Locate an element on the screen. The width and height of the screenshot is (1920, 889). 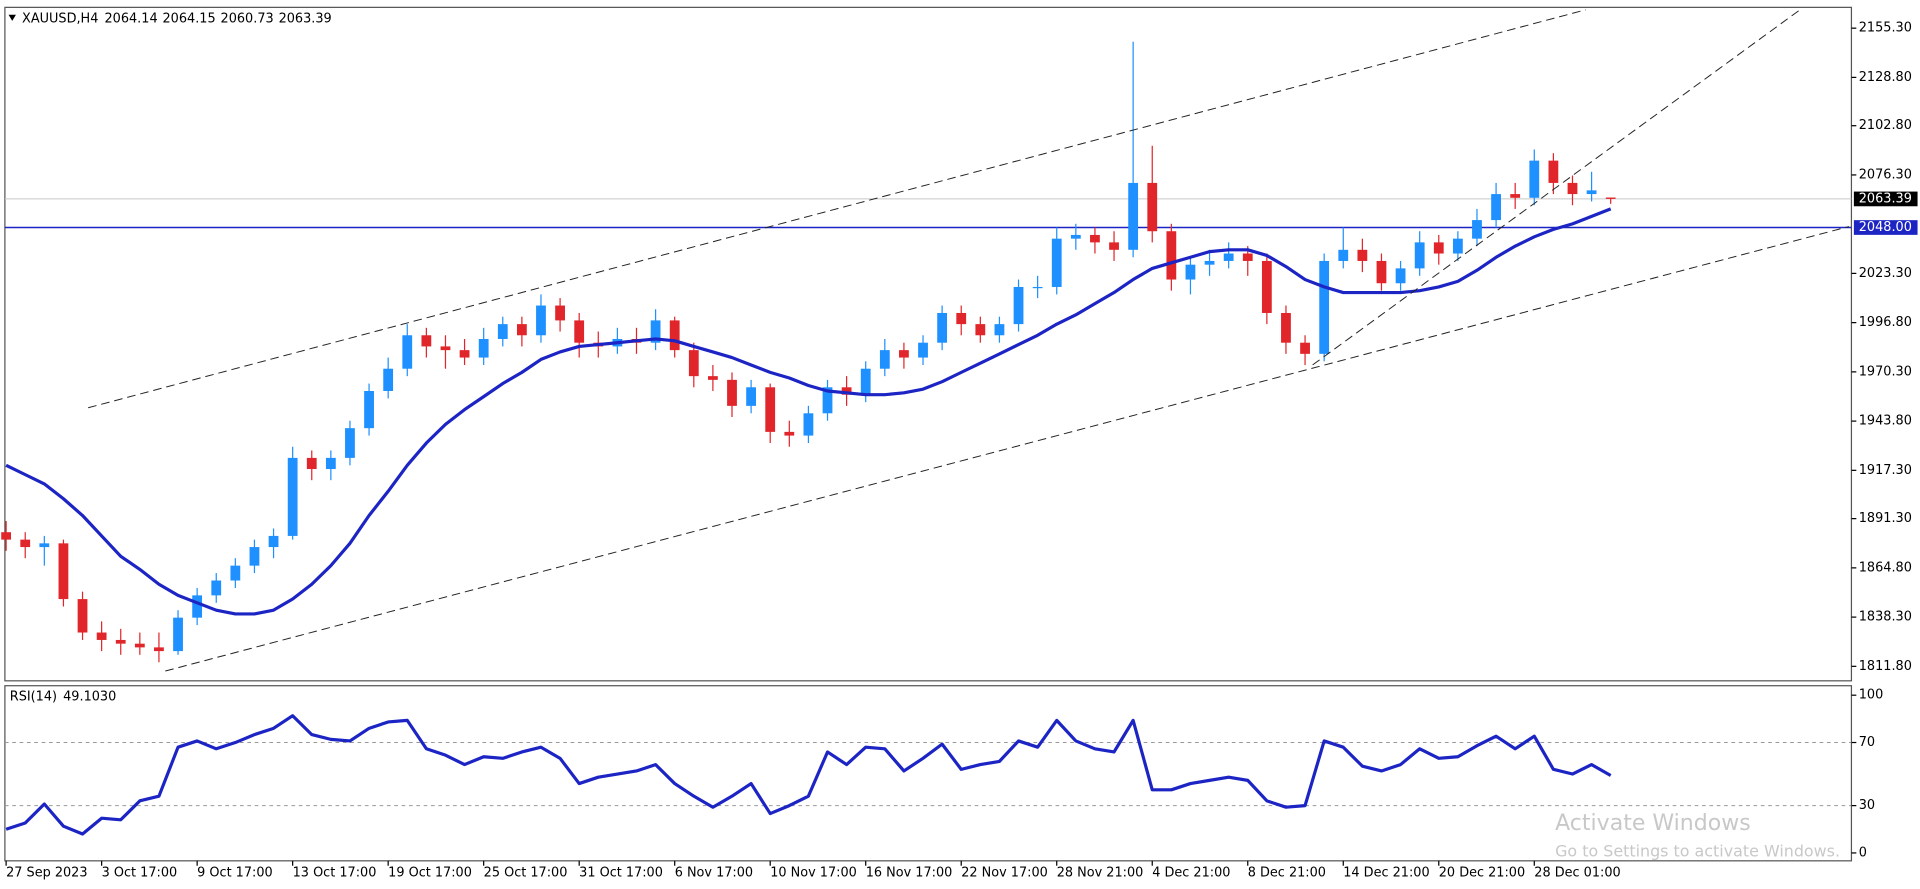
chart-header: XAUUSD,H4 2064.14 2064.15 2060.73 2063.39 is located at coordinates (177, 18).